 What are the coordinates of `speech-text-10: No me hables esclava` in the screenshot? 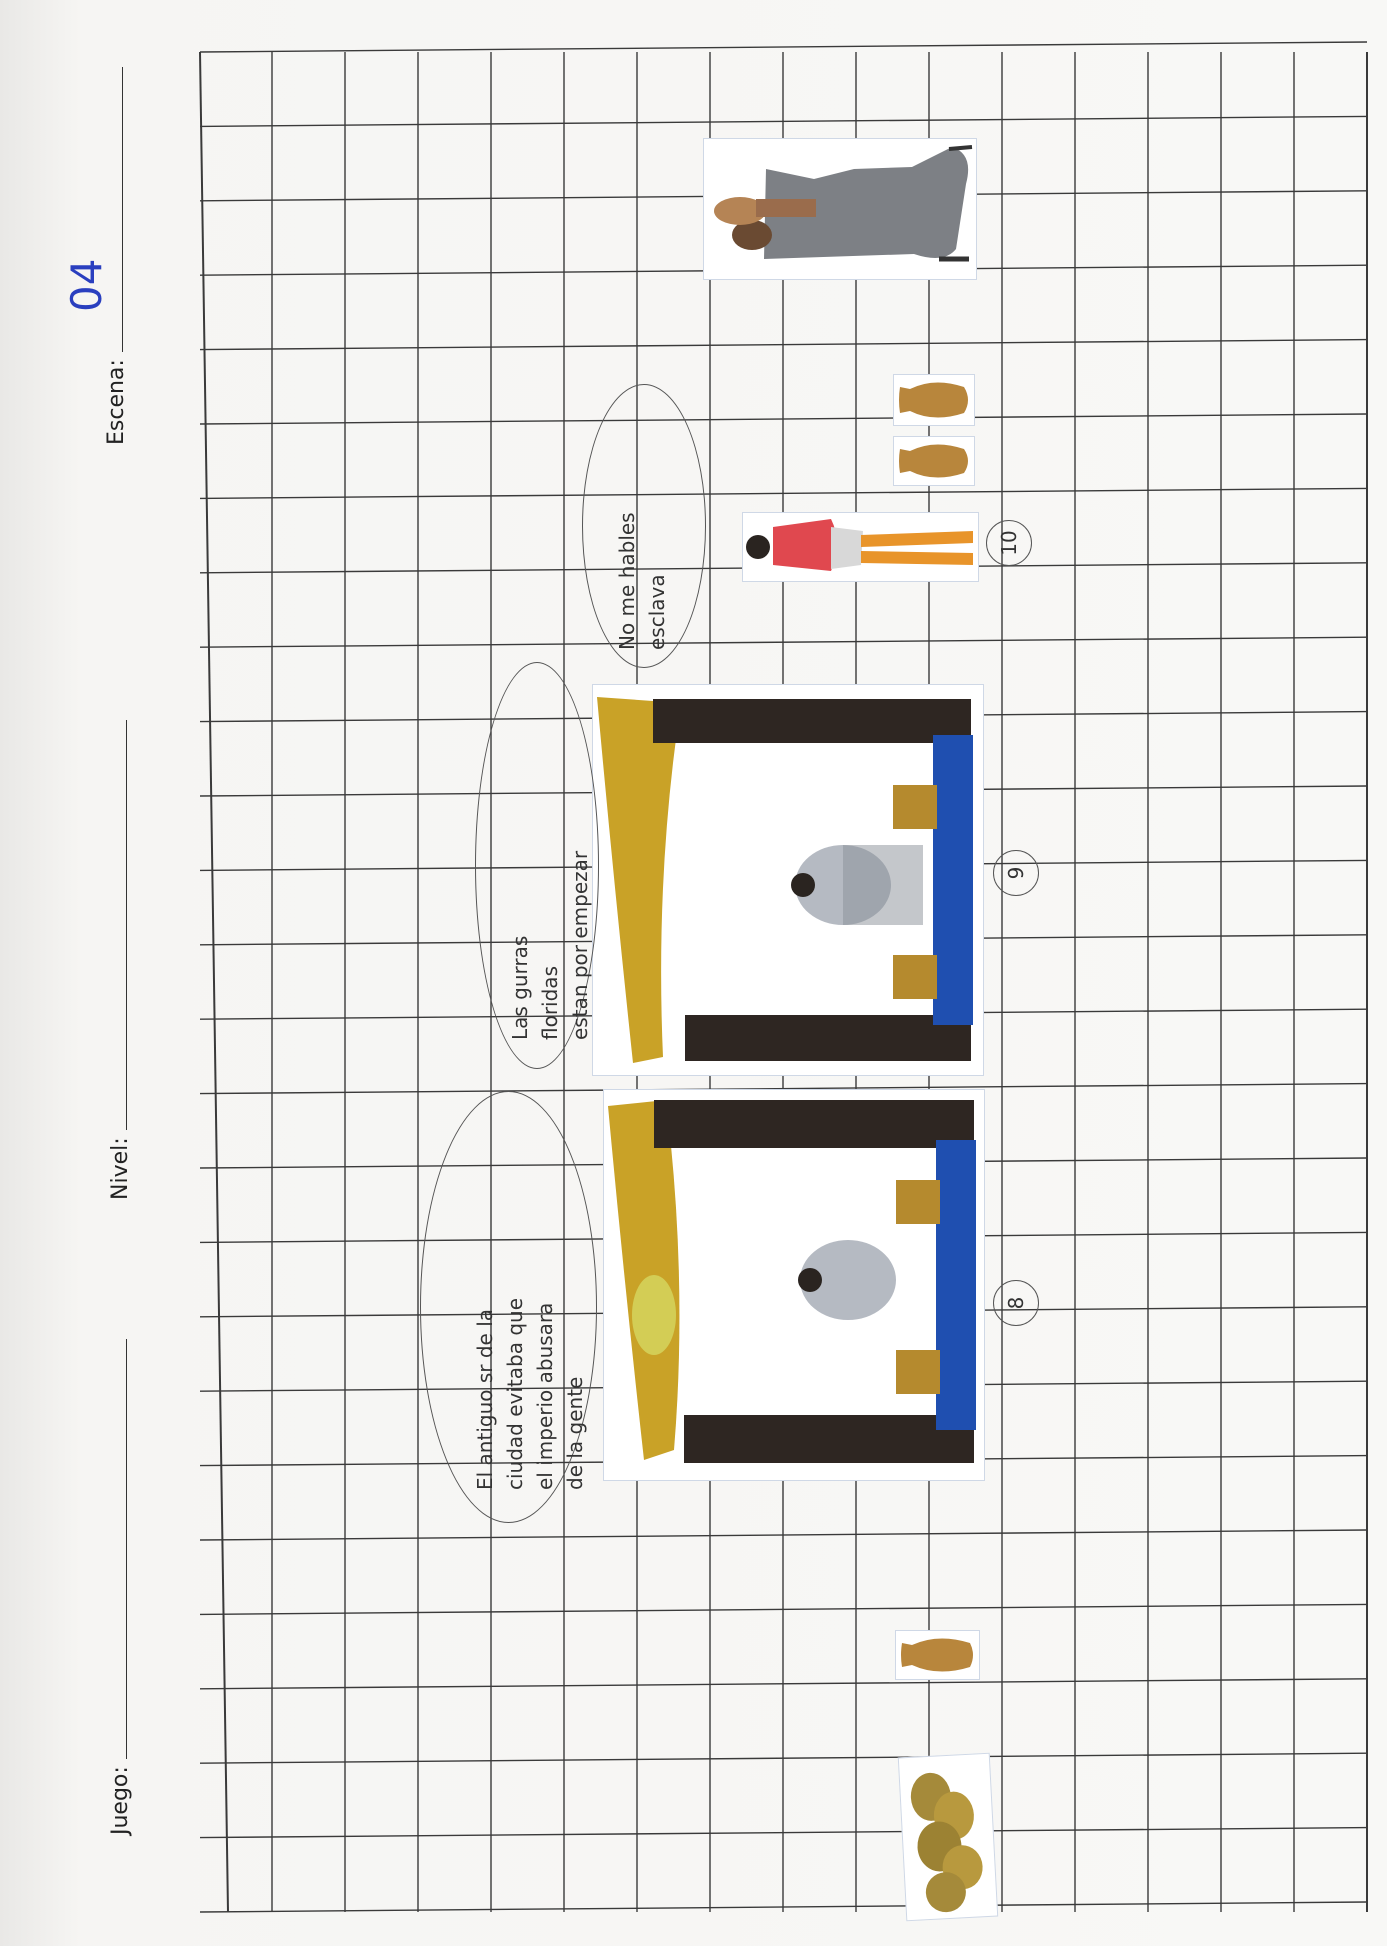 It's located at (642, 581).